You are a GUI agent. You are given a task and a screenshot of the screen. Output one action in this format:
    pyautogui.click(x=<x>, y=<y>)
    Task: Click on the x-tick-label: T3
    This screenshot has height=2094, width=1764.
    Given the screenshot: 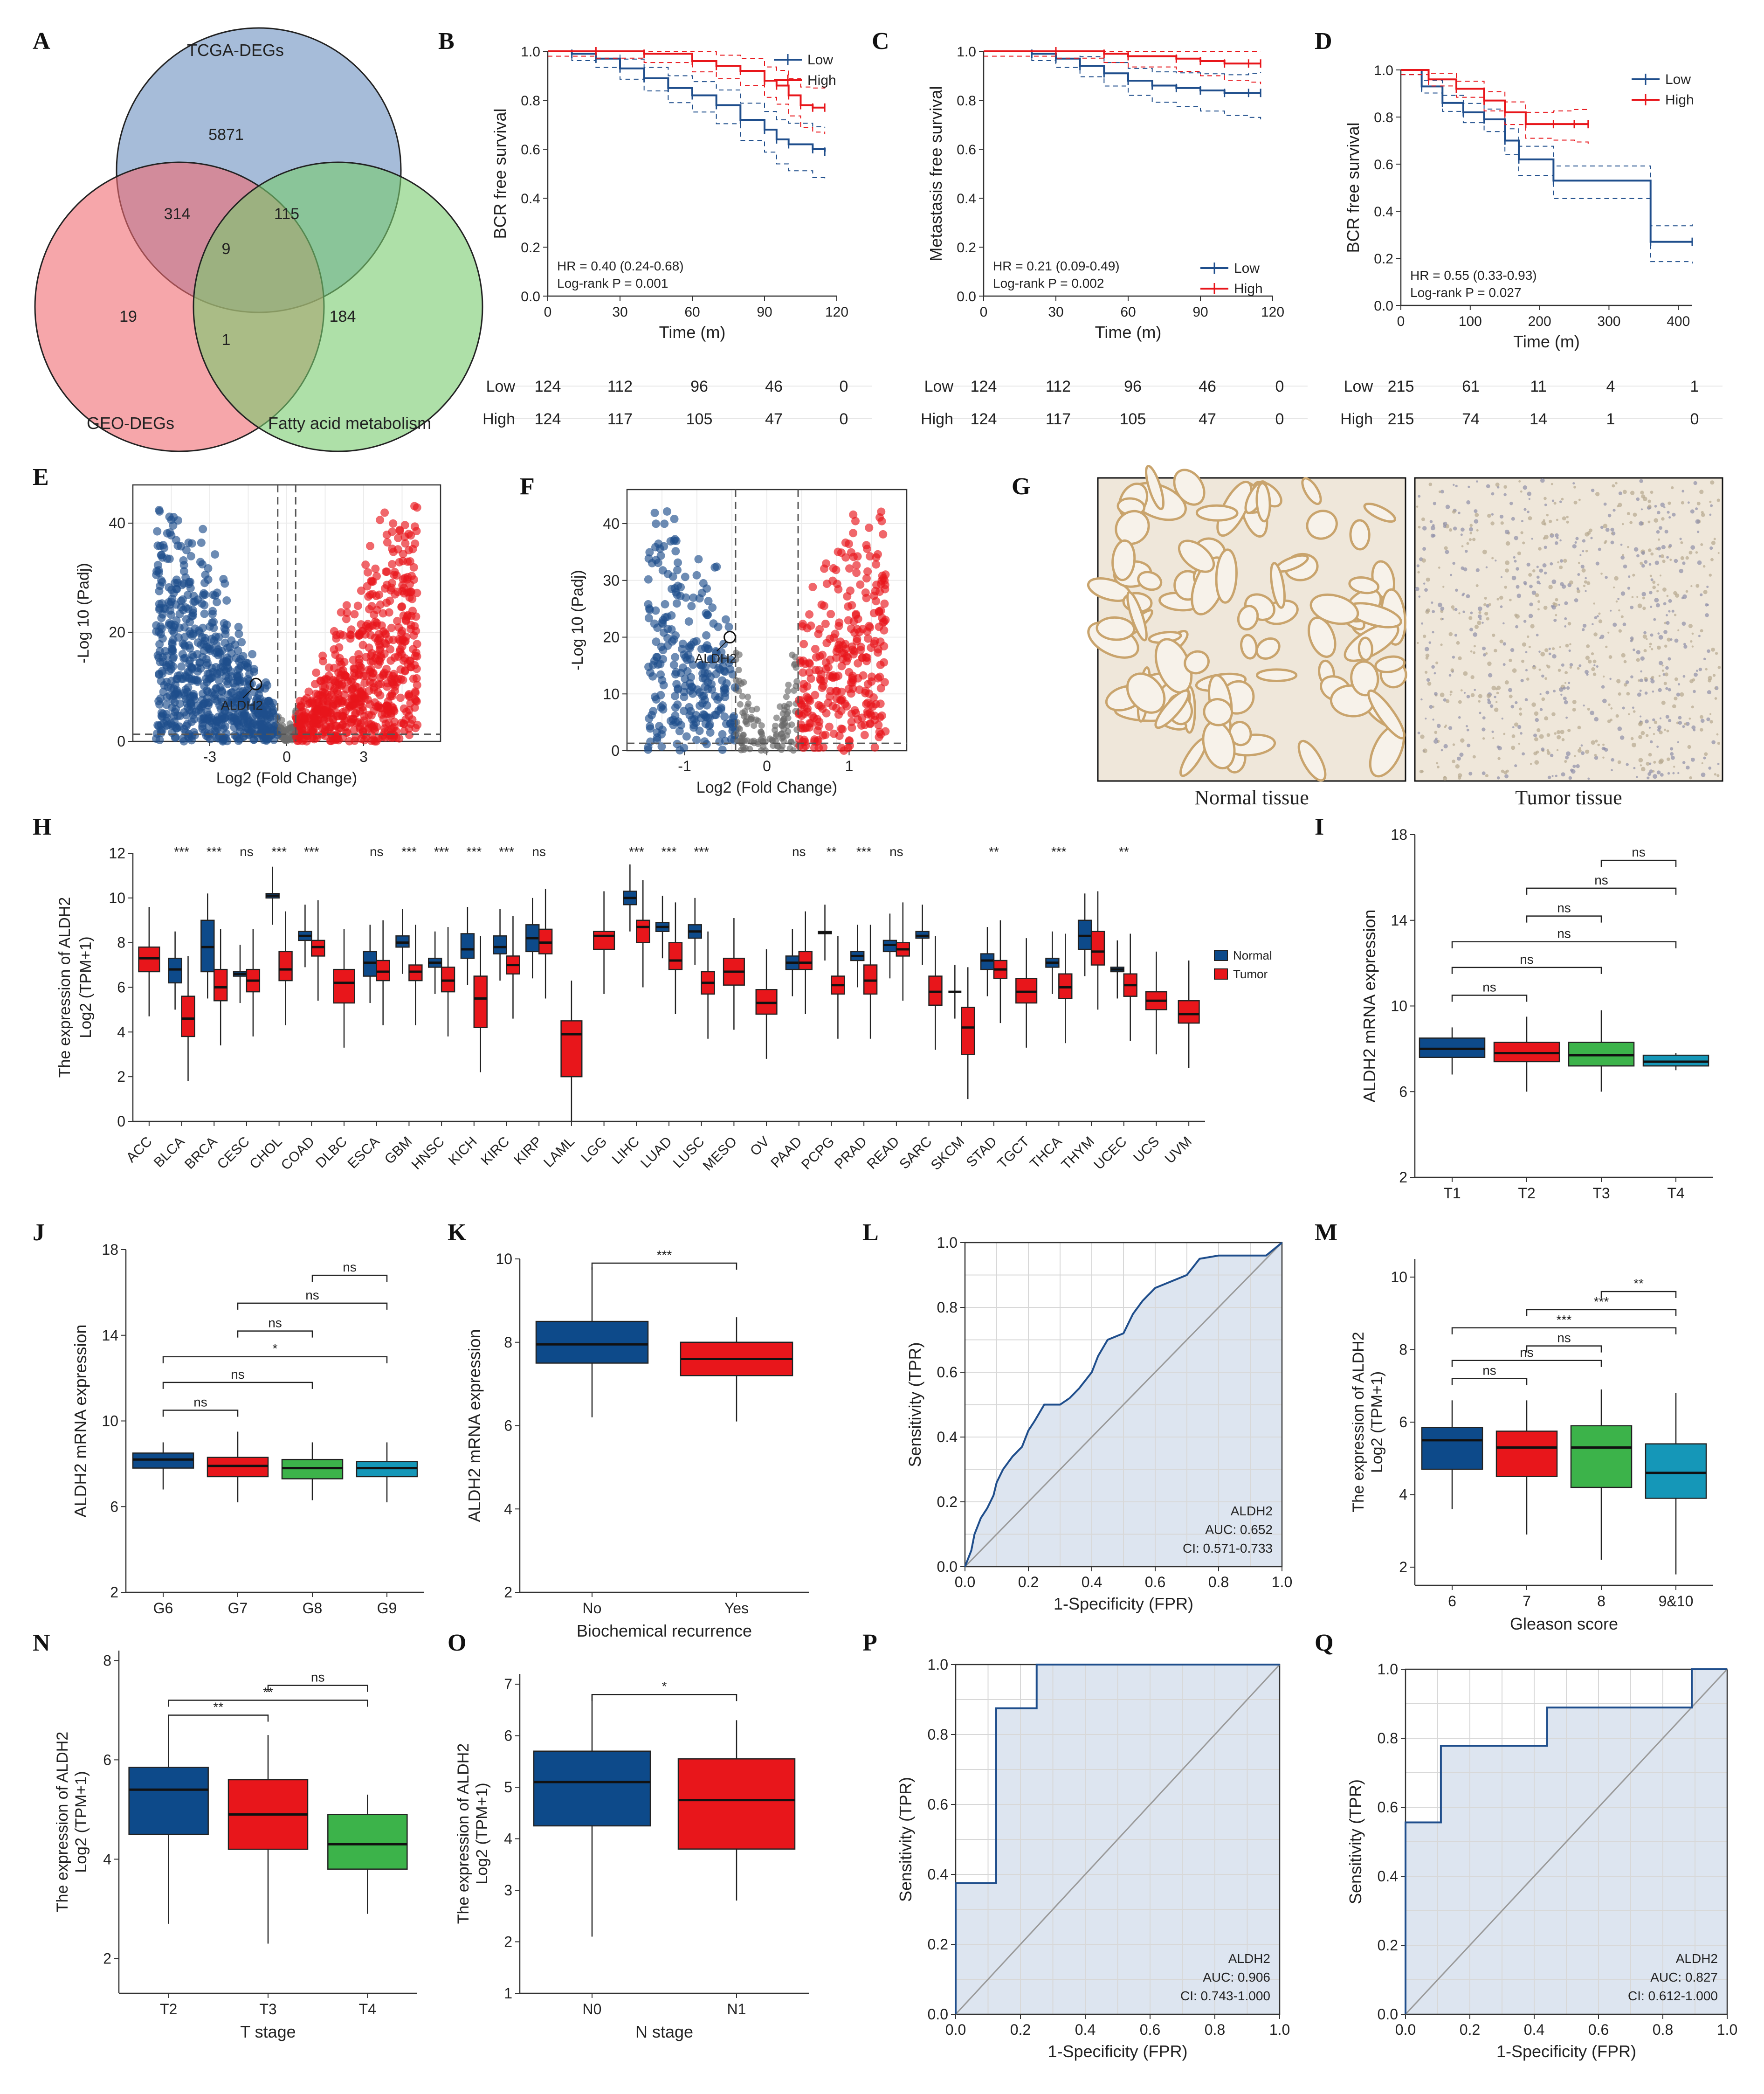 What is the action you would take?
    pyautogui.click(x=1601, y=1193)
    